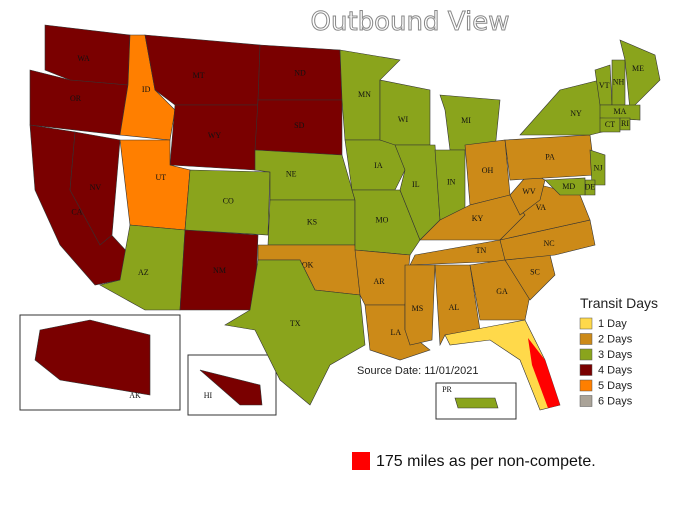 Image resolution: width=682 pixels, height=518 pixels. What do you see at coordinates (619, 303) in the screenshot?
I see `legend-title: Transit Days` at bounding box center [619, 303].